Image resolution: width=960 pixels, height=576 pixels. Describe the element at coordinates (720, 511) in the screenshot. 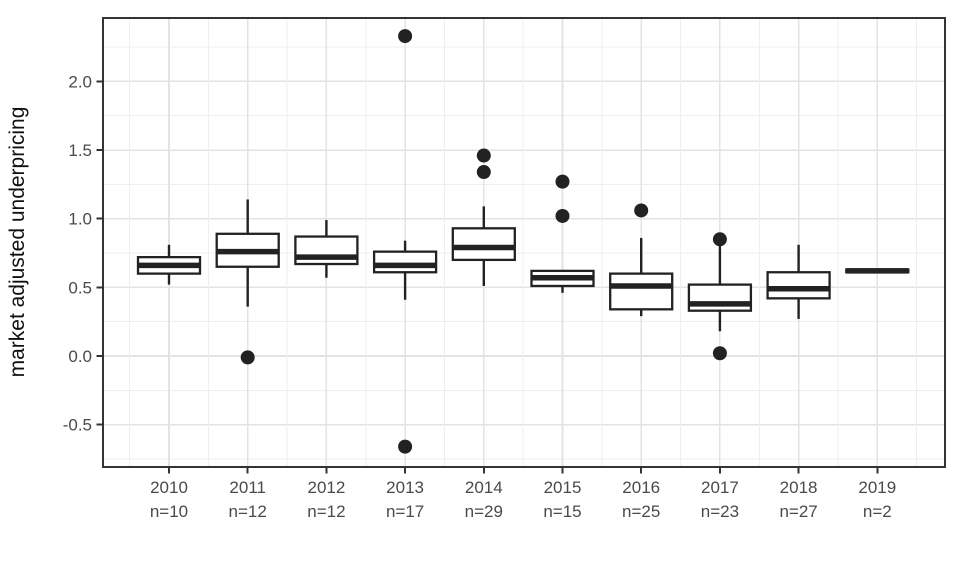

I see `x-tick-n-label: n=23` at that location.